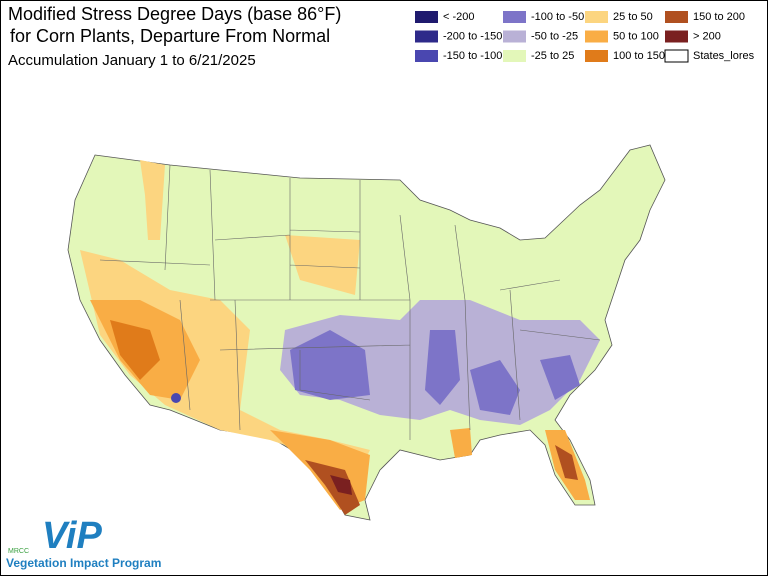 The width and height of the screenshot is (768, 581). I want to click on legend-label: 50 to 100, so click(636, 36).